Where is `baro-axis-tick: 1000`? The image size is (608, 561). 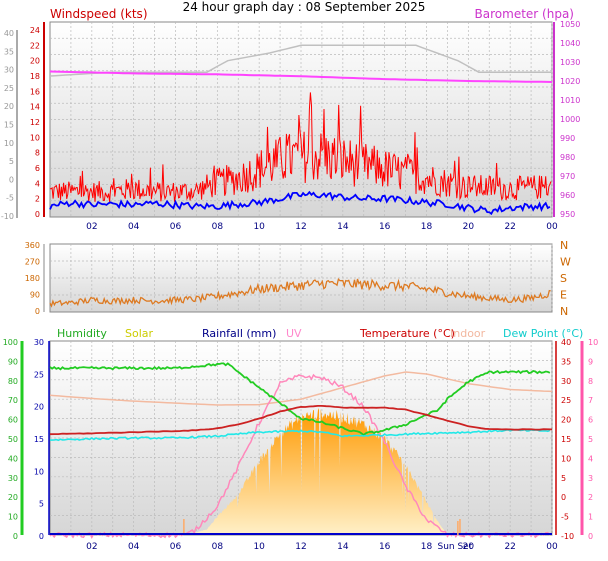
baro-axis-tick: 1000 is located at coordinates (570, 119).